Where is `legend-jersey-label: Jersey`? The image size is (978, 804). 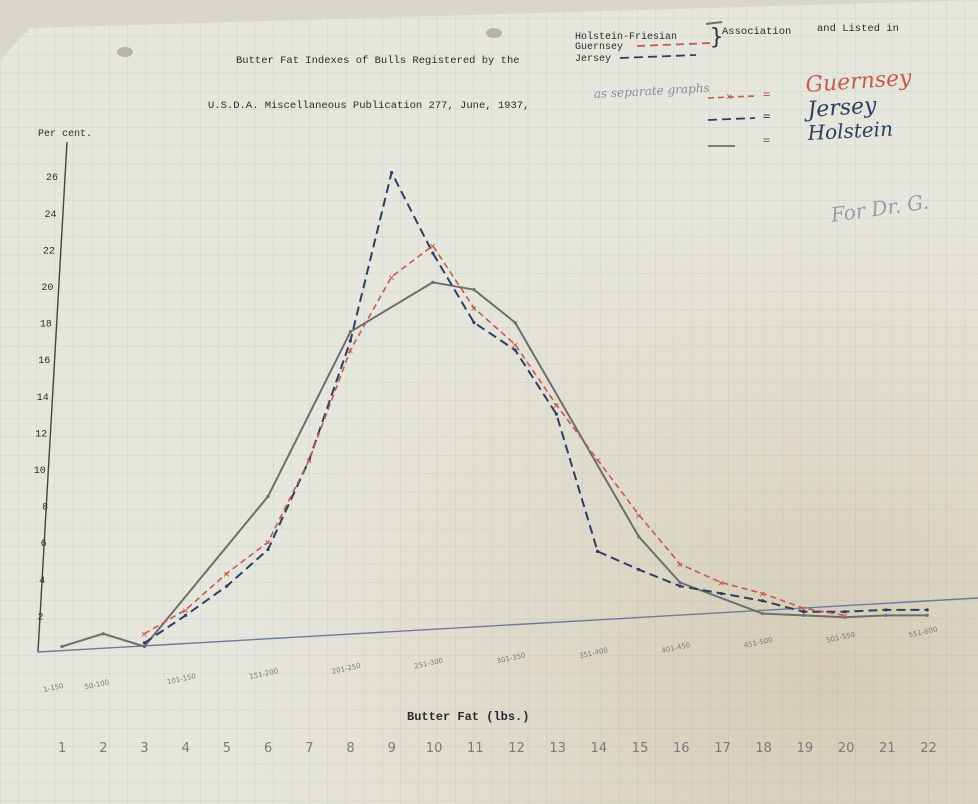
legend-jersey-label: Jersey is located at coordinates (840, 108).